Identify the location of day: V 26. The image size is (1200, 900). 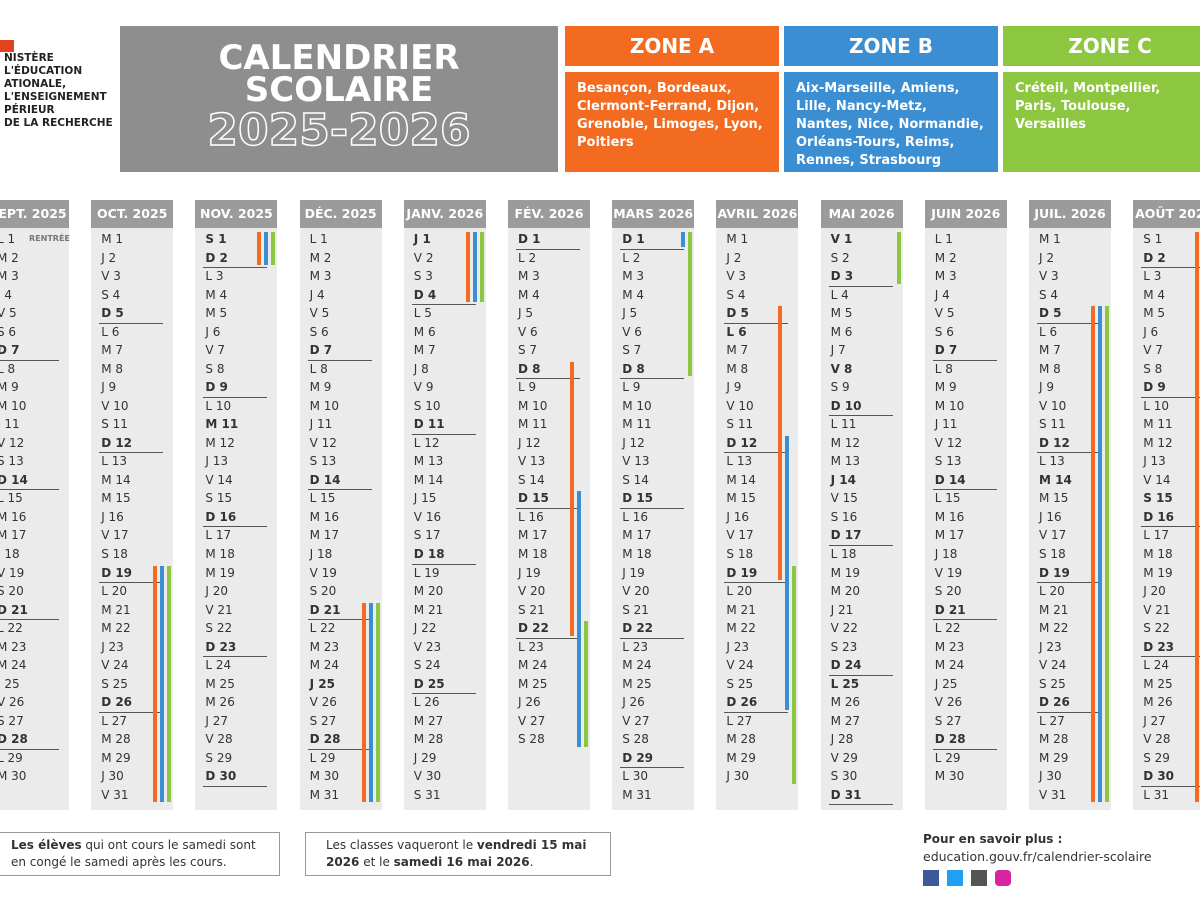
(323, 702).